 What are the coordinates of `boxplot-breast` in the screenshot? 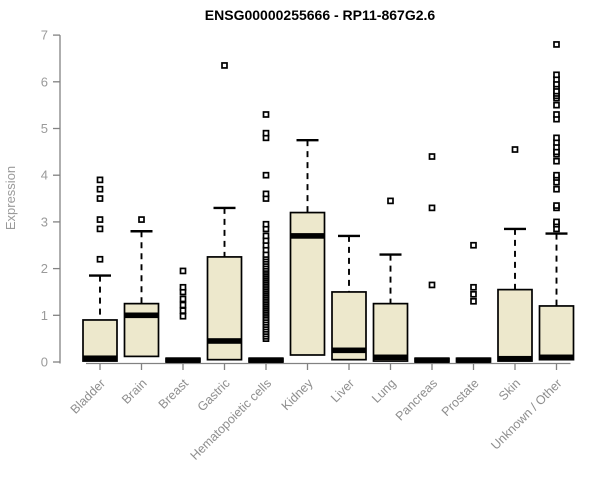 It's located at (183, 315).